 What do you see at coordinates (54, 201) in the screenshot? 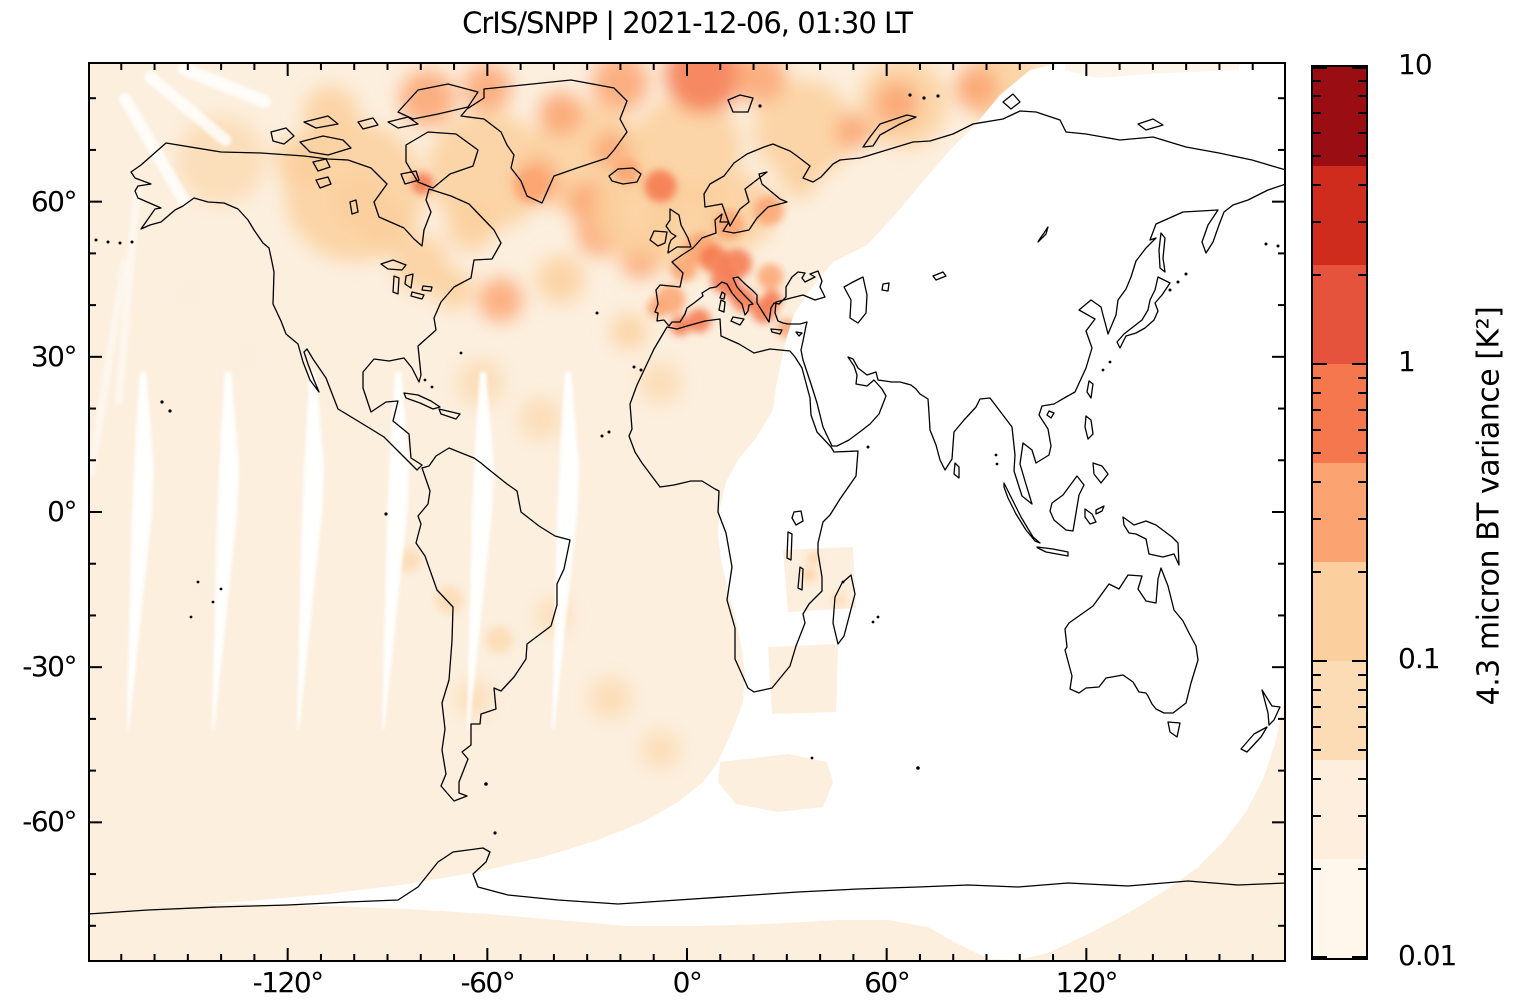
I see `y-tick-label: 60°` at bounding box center [54, 201].